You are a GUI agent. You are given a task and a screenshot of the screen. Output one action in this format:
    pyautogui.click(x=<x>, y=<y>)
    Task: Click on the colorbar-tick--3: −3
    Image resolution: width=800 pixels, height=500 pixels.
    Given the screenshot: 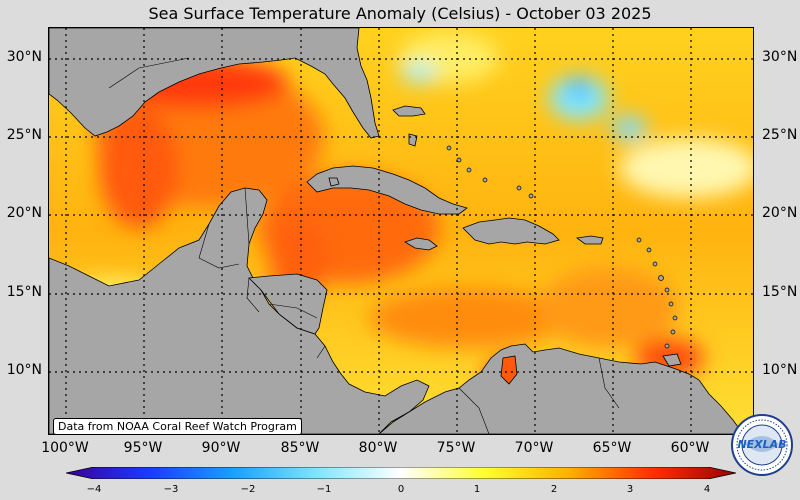 What is the action you would take?
    pyautogui.click(x=171, y=489)
    